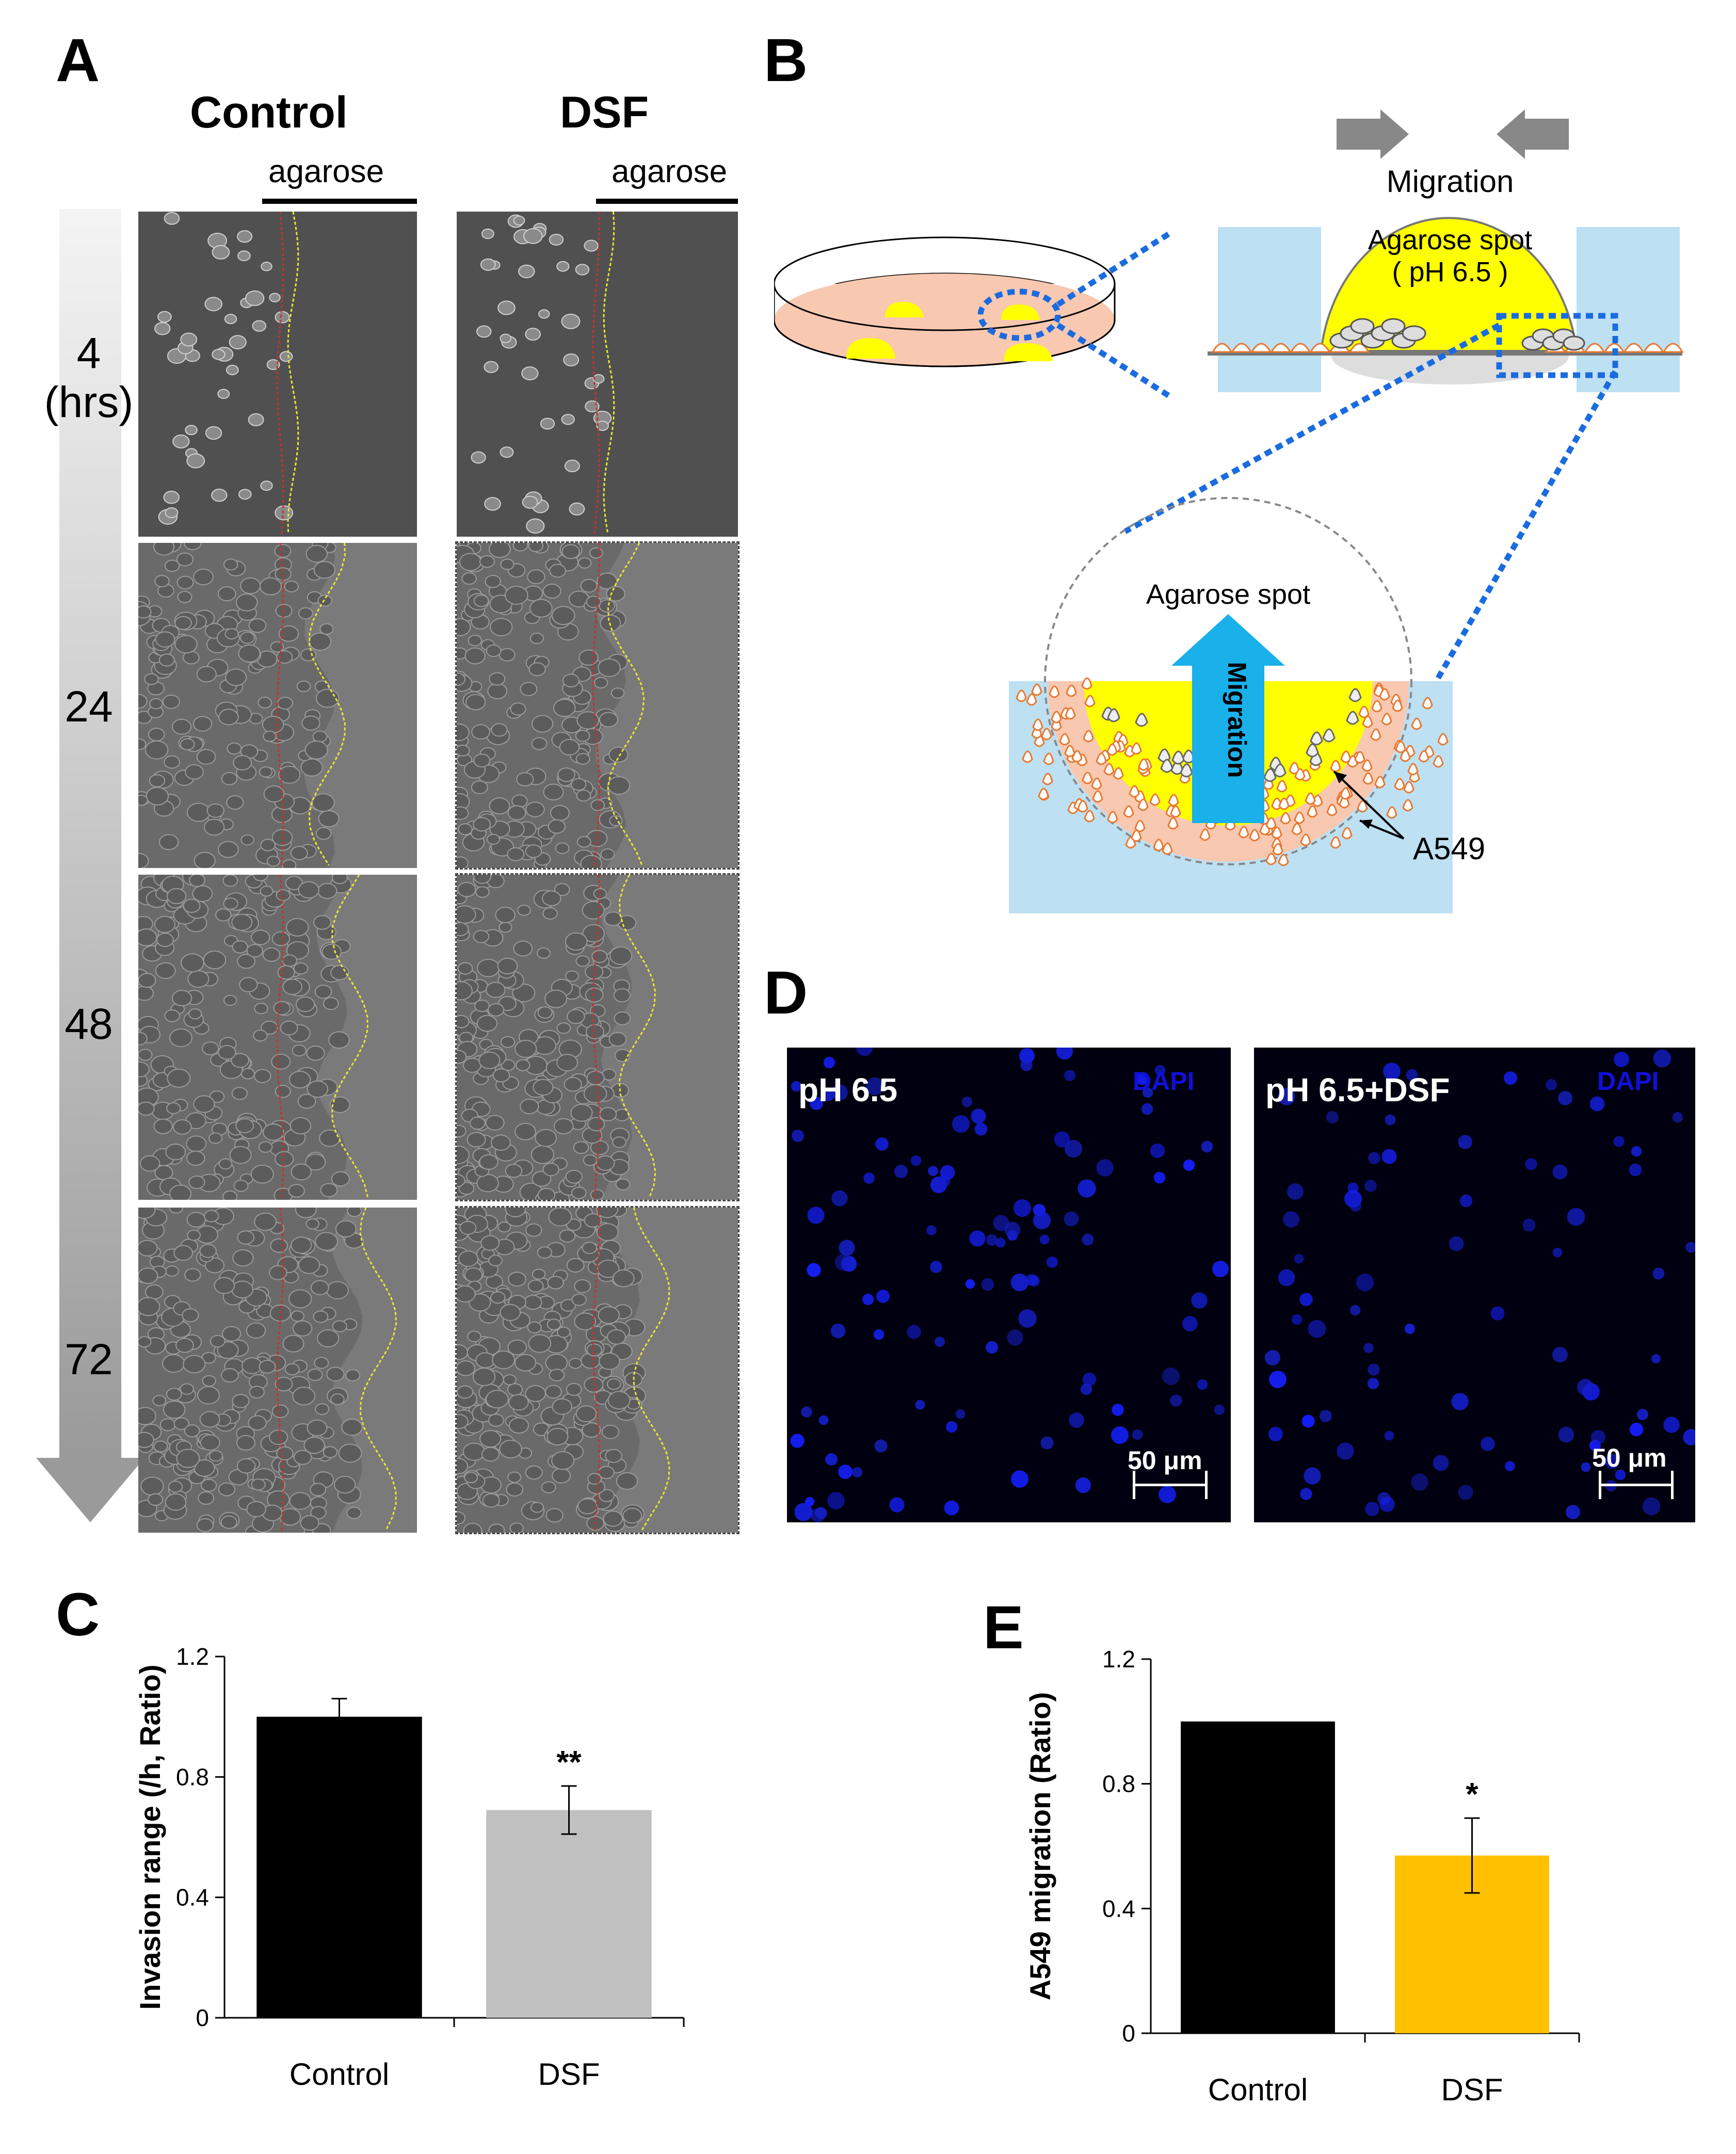 The image size is (1736, 2154). What do you see at coordinates (1533, 134) in the screenshot?
I see `migration-arrow-left` at bounding box center [1533, 134].